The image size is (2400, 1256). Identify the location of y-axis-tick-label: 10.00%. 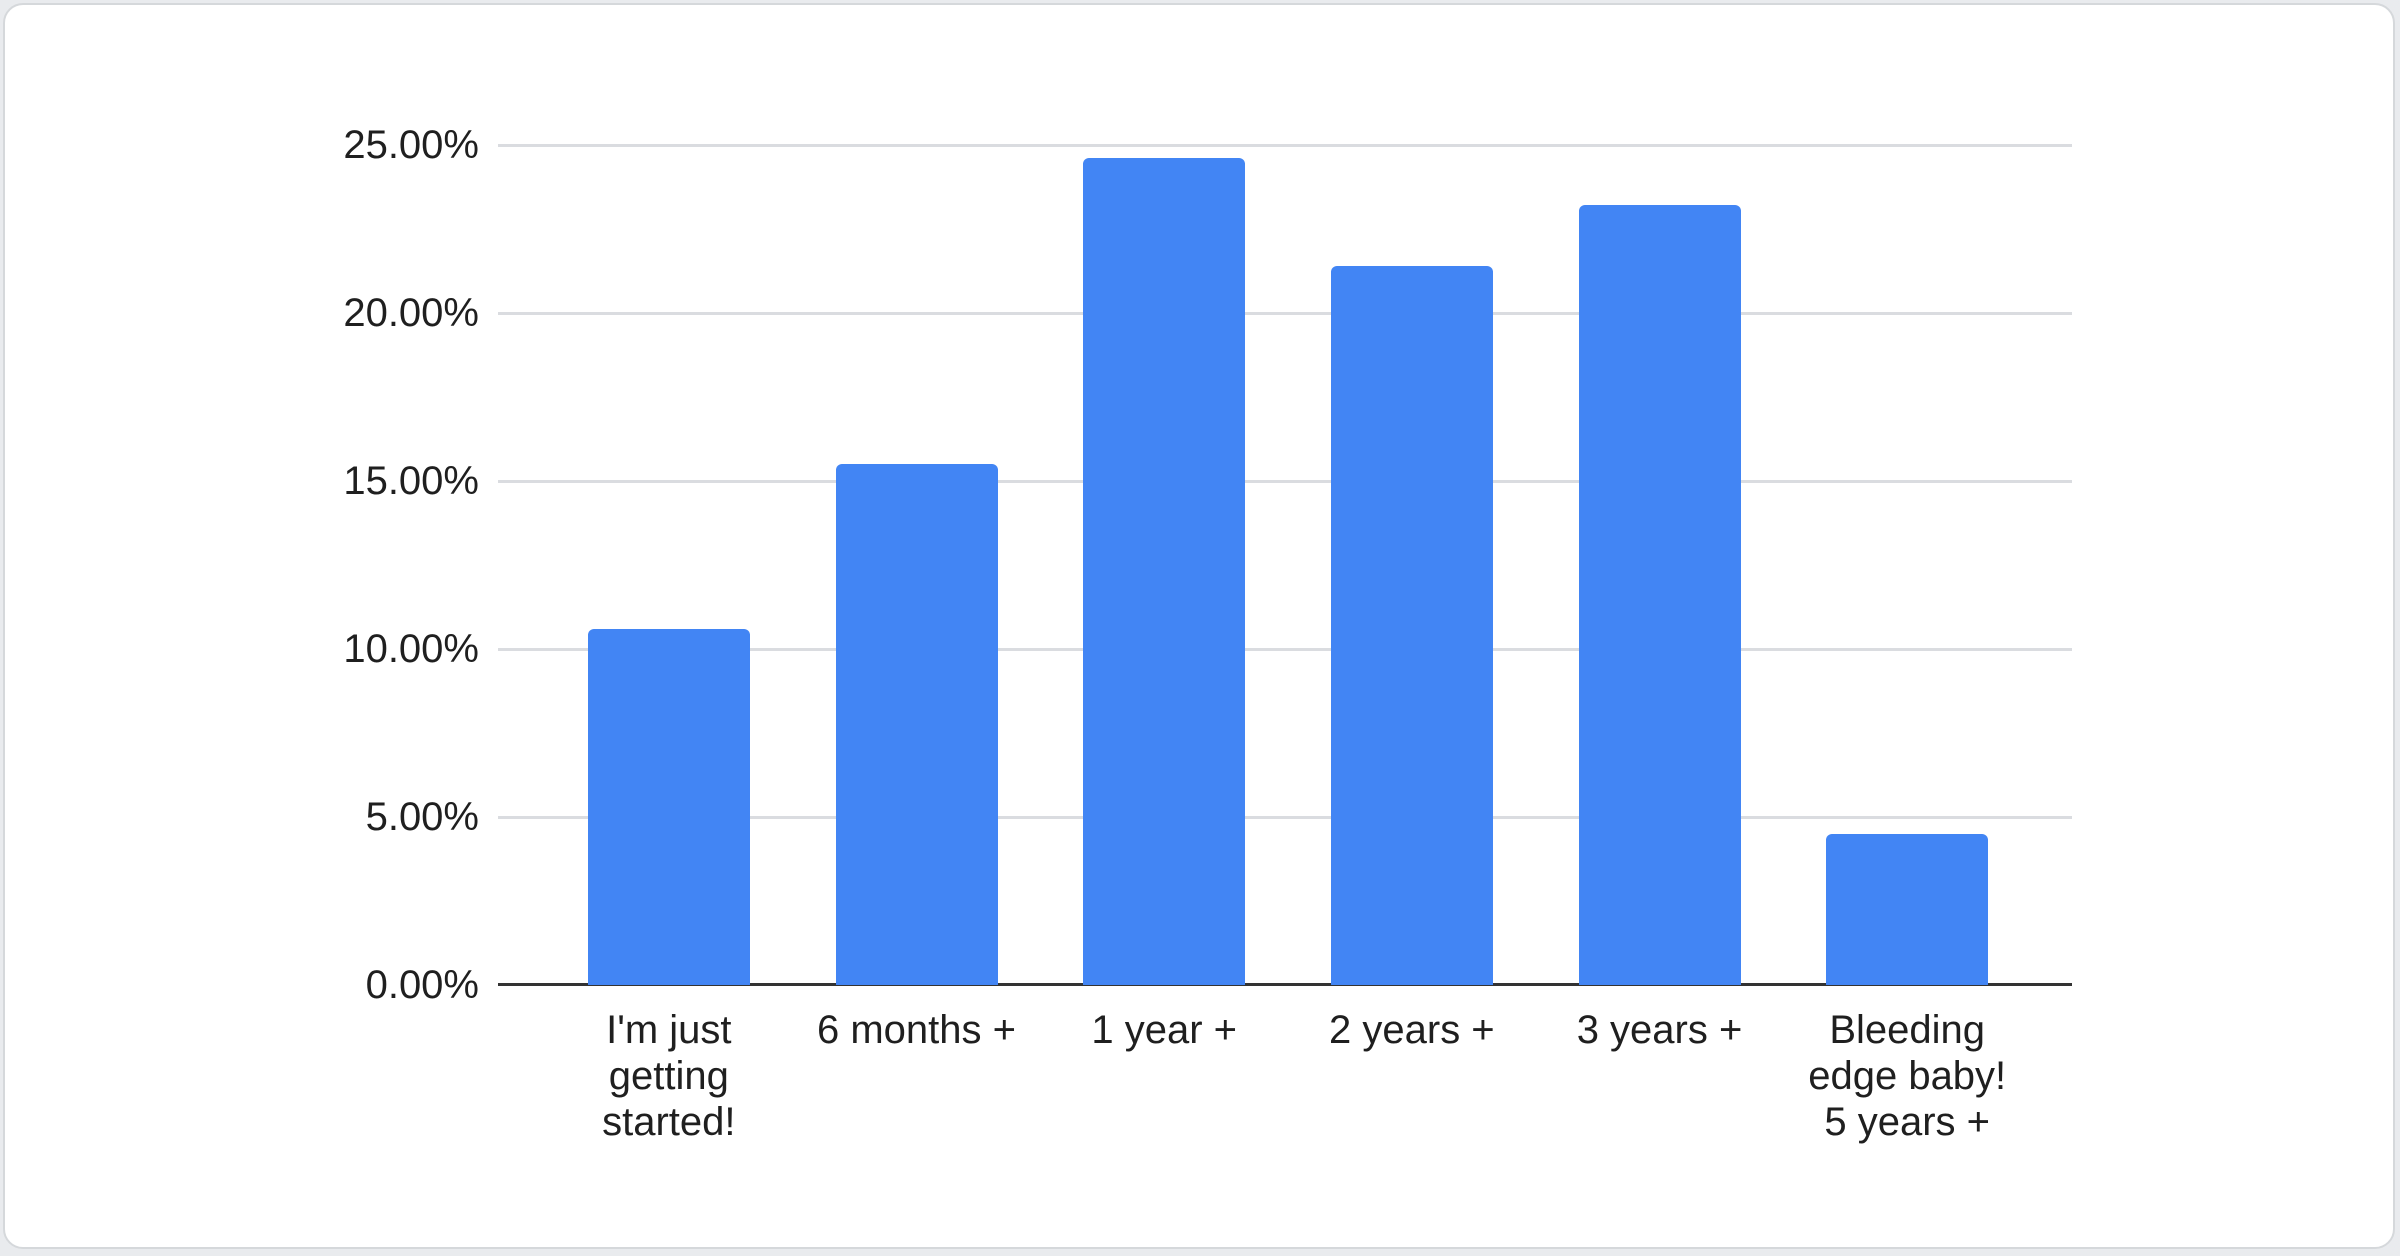
(411, 649).